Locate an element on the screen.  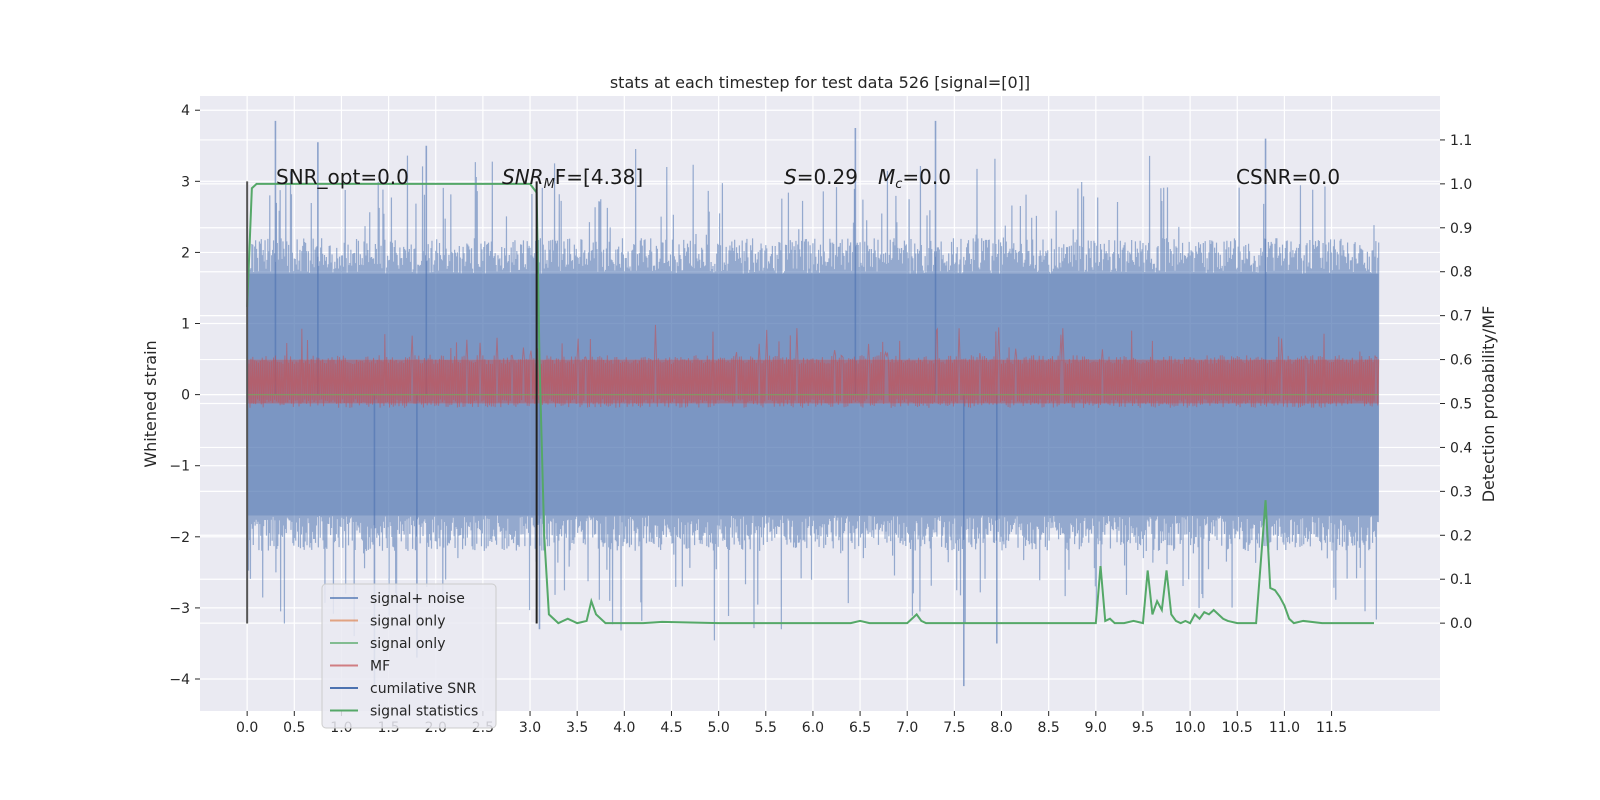
x-tick-label-21: 10.5 is located at coordinates (1237, 728).